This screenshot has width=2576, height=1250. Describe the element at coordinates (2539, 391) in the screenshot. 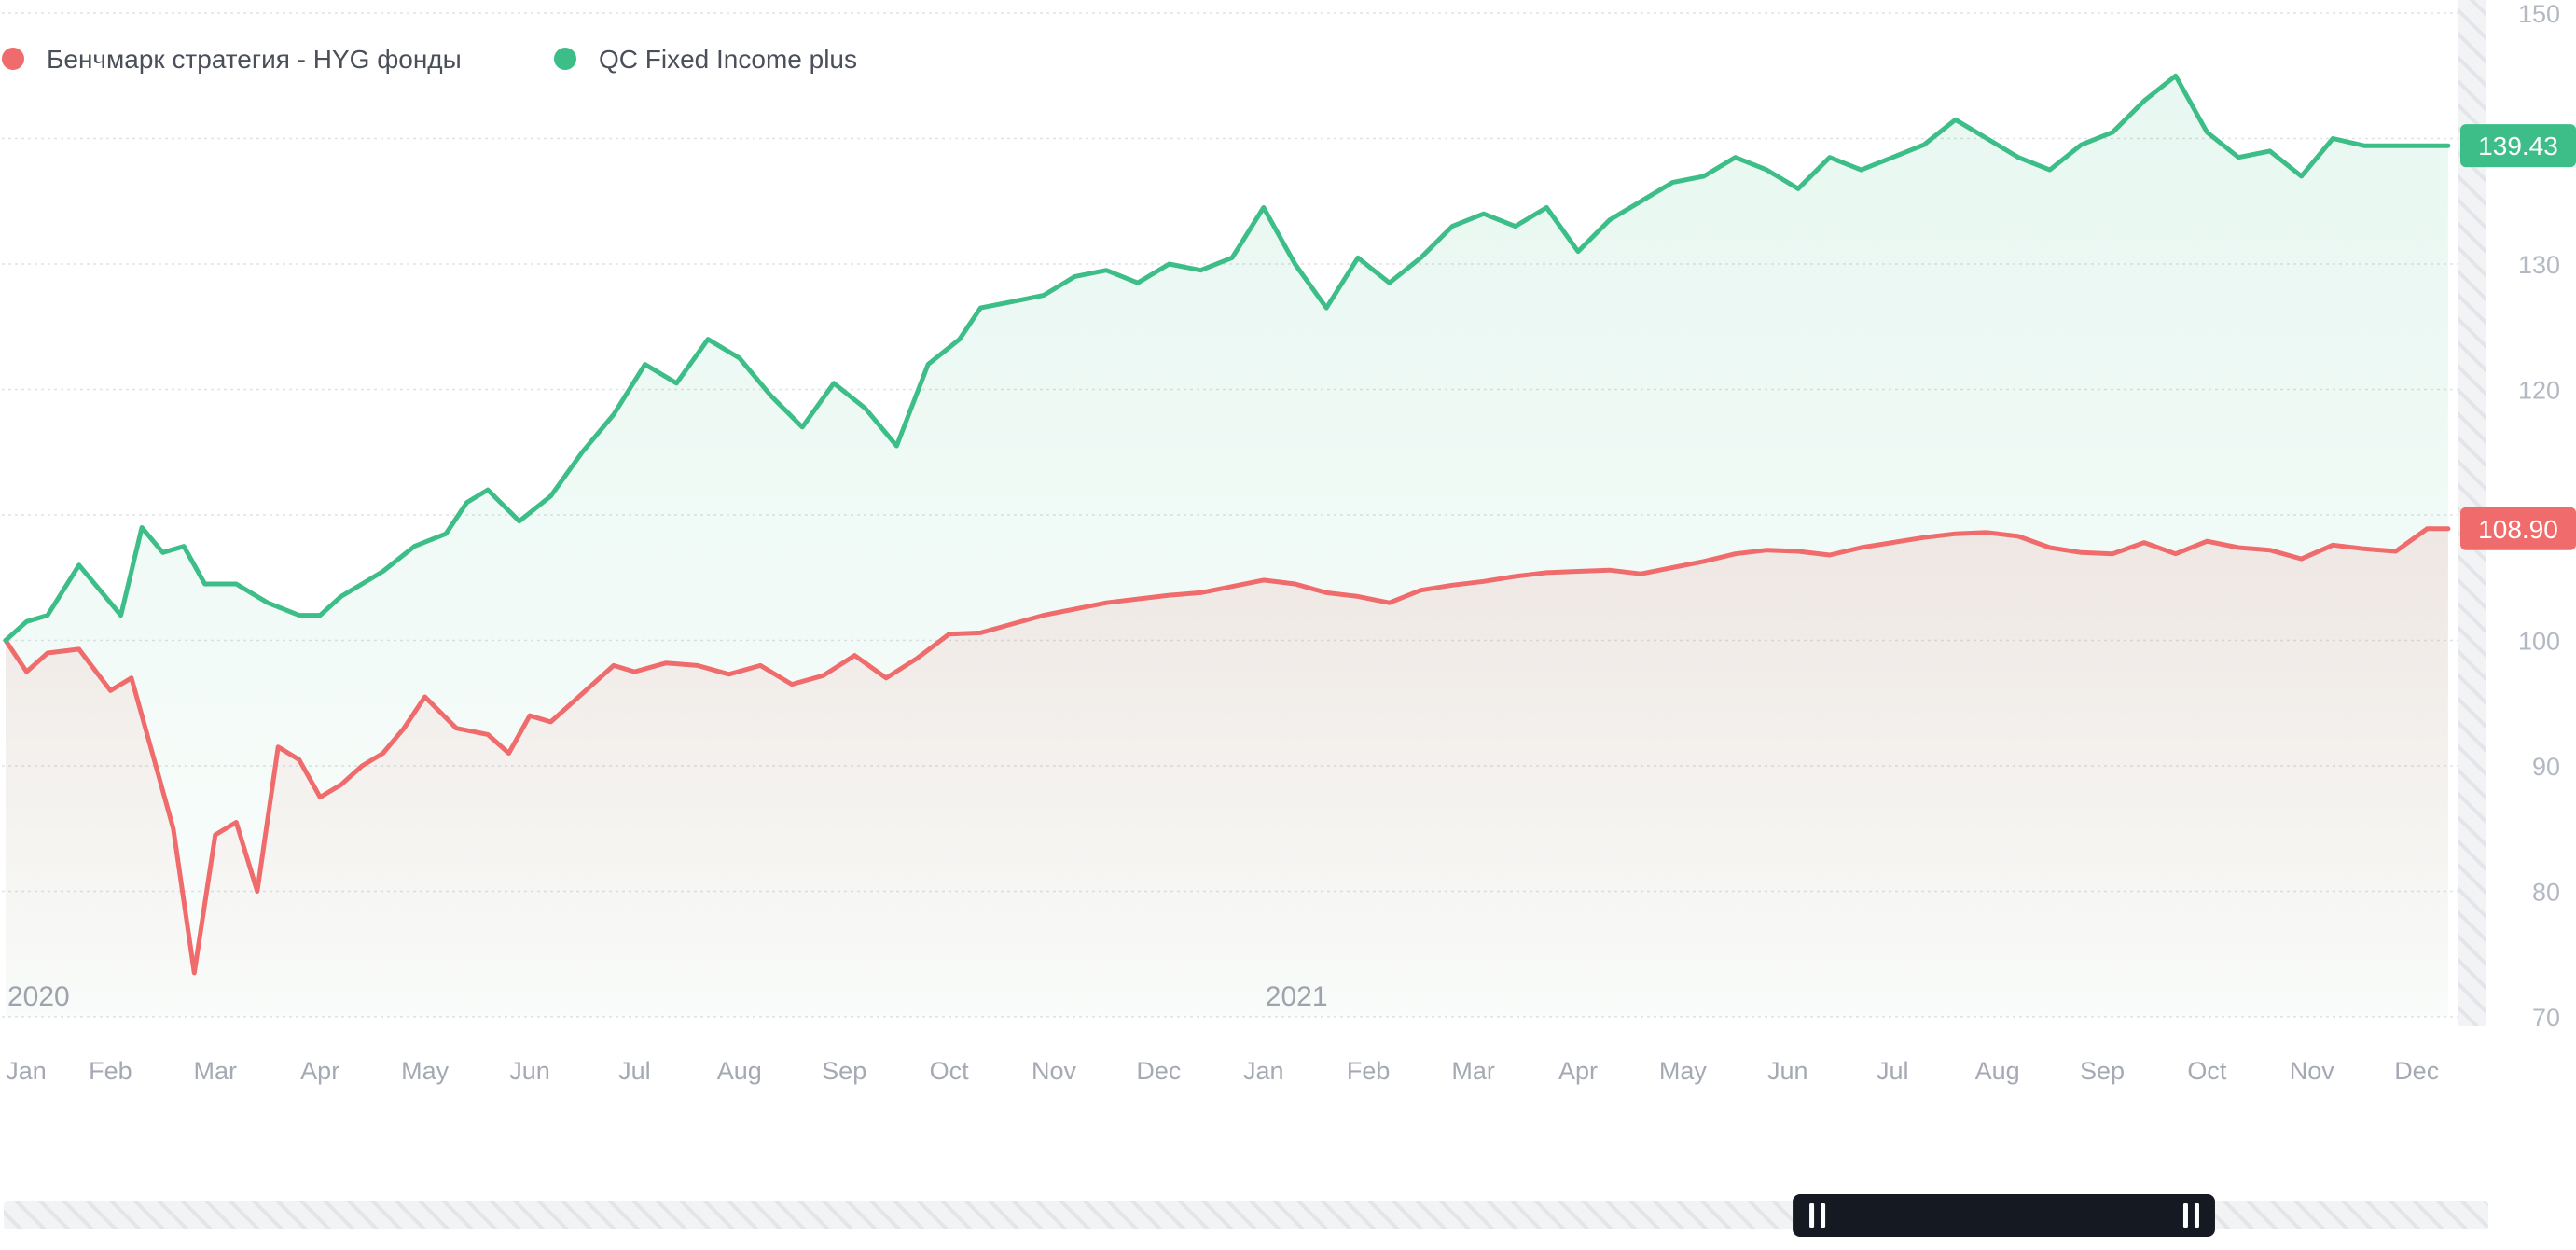

I see `y-tick-label: 120` at that location.